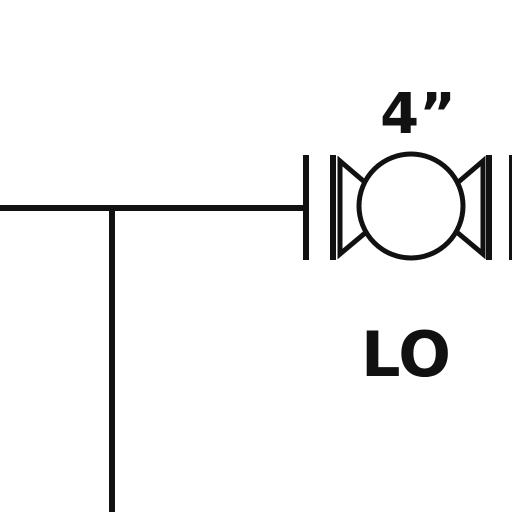  Describe the element at coordinates (411, 206) in the screenshot. I see `valve-ball` at that location.